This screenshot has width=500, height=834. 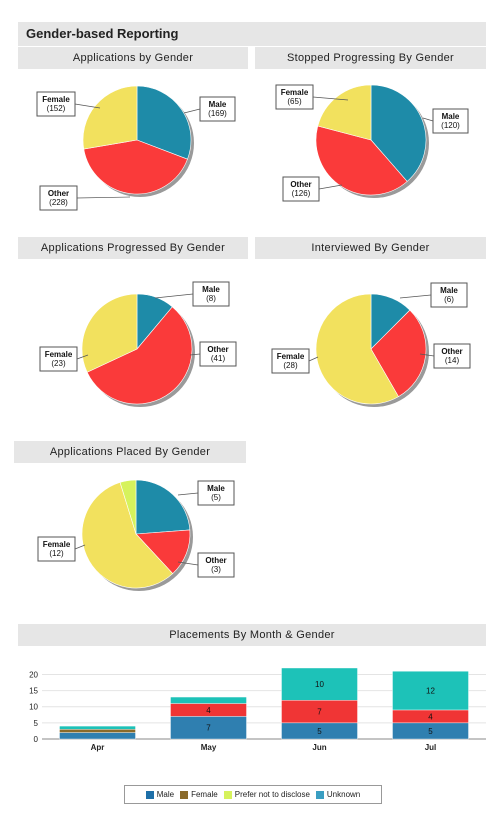 I want to click on pie5-label-box-female, so click(x=56, y=549).